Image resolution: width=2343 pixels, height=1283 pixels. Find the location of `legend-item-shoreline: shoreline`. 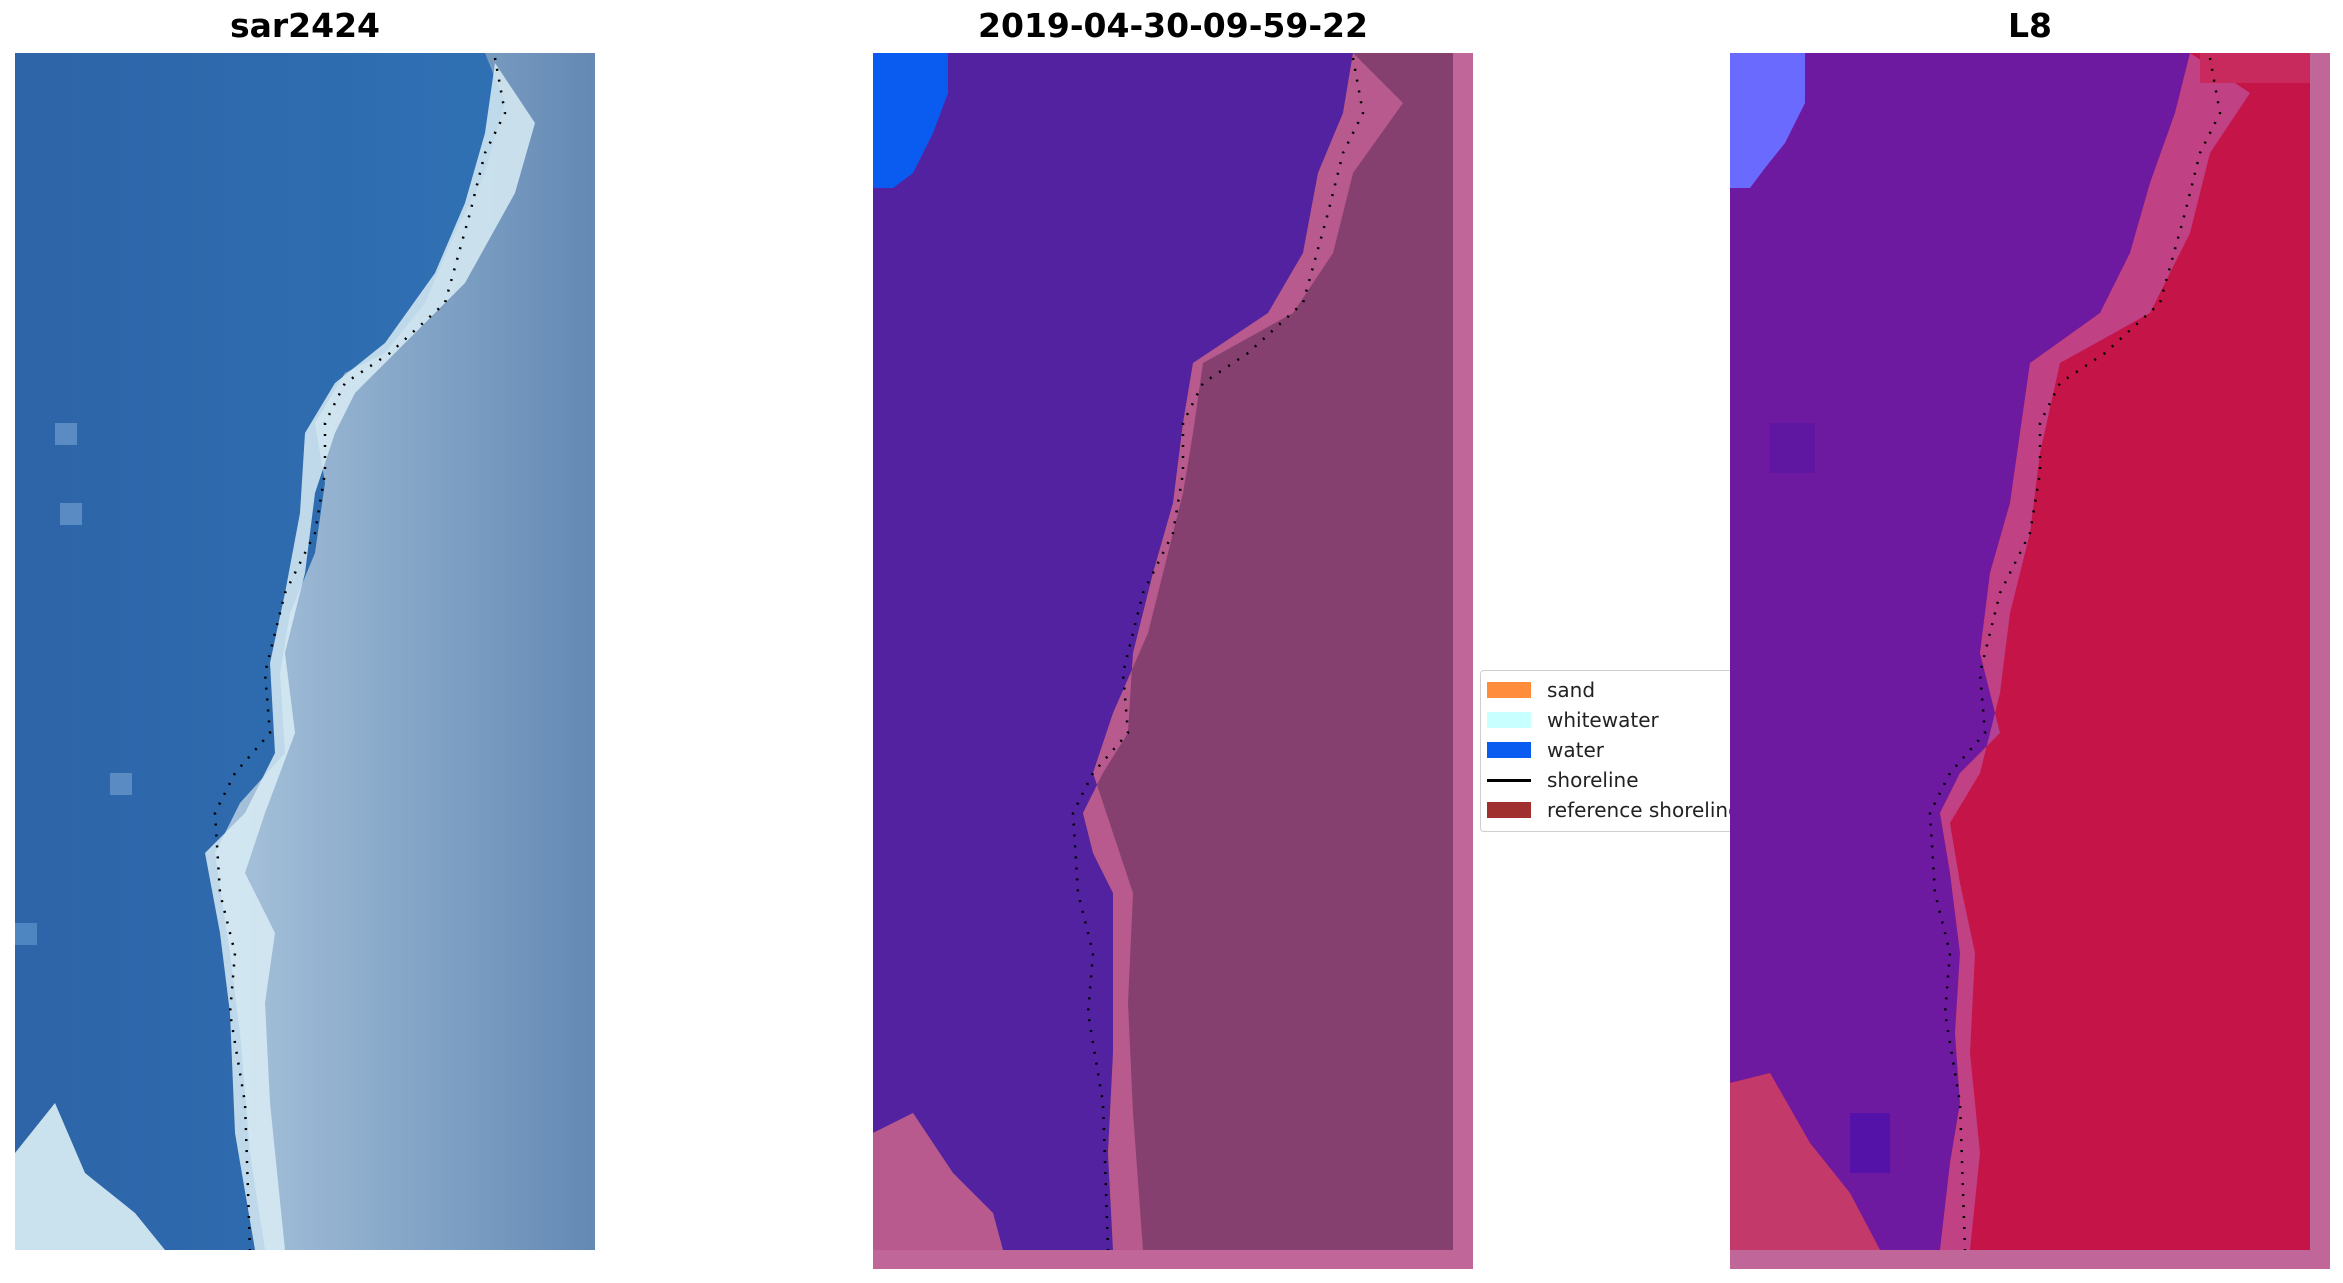

legend-item-shoreline: shoreline is located at coordinates (1563, 780).